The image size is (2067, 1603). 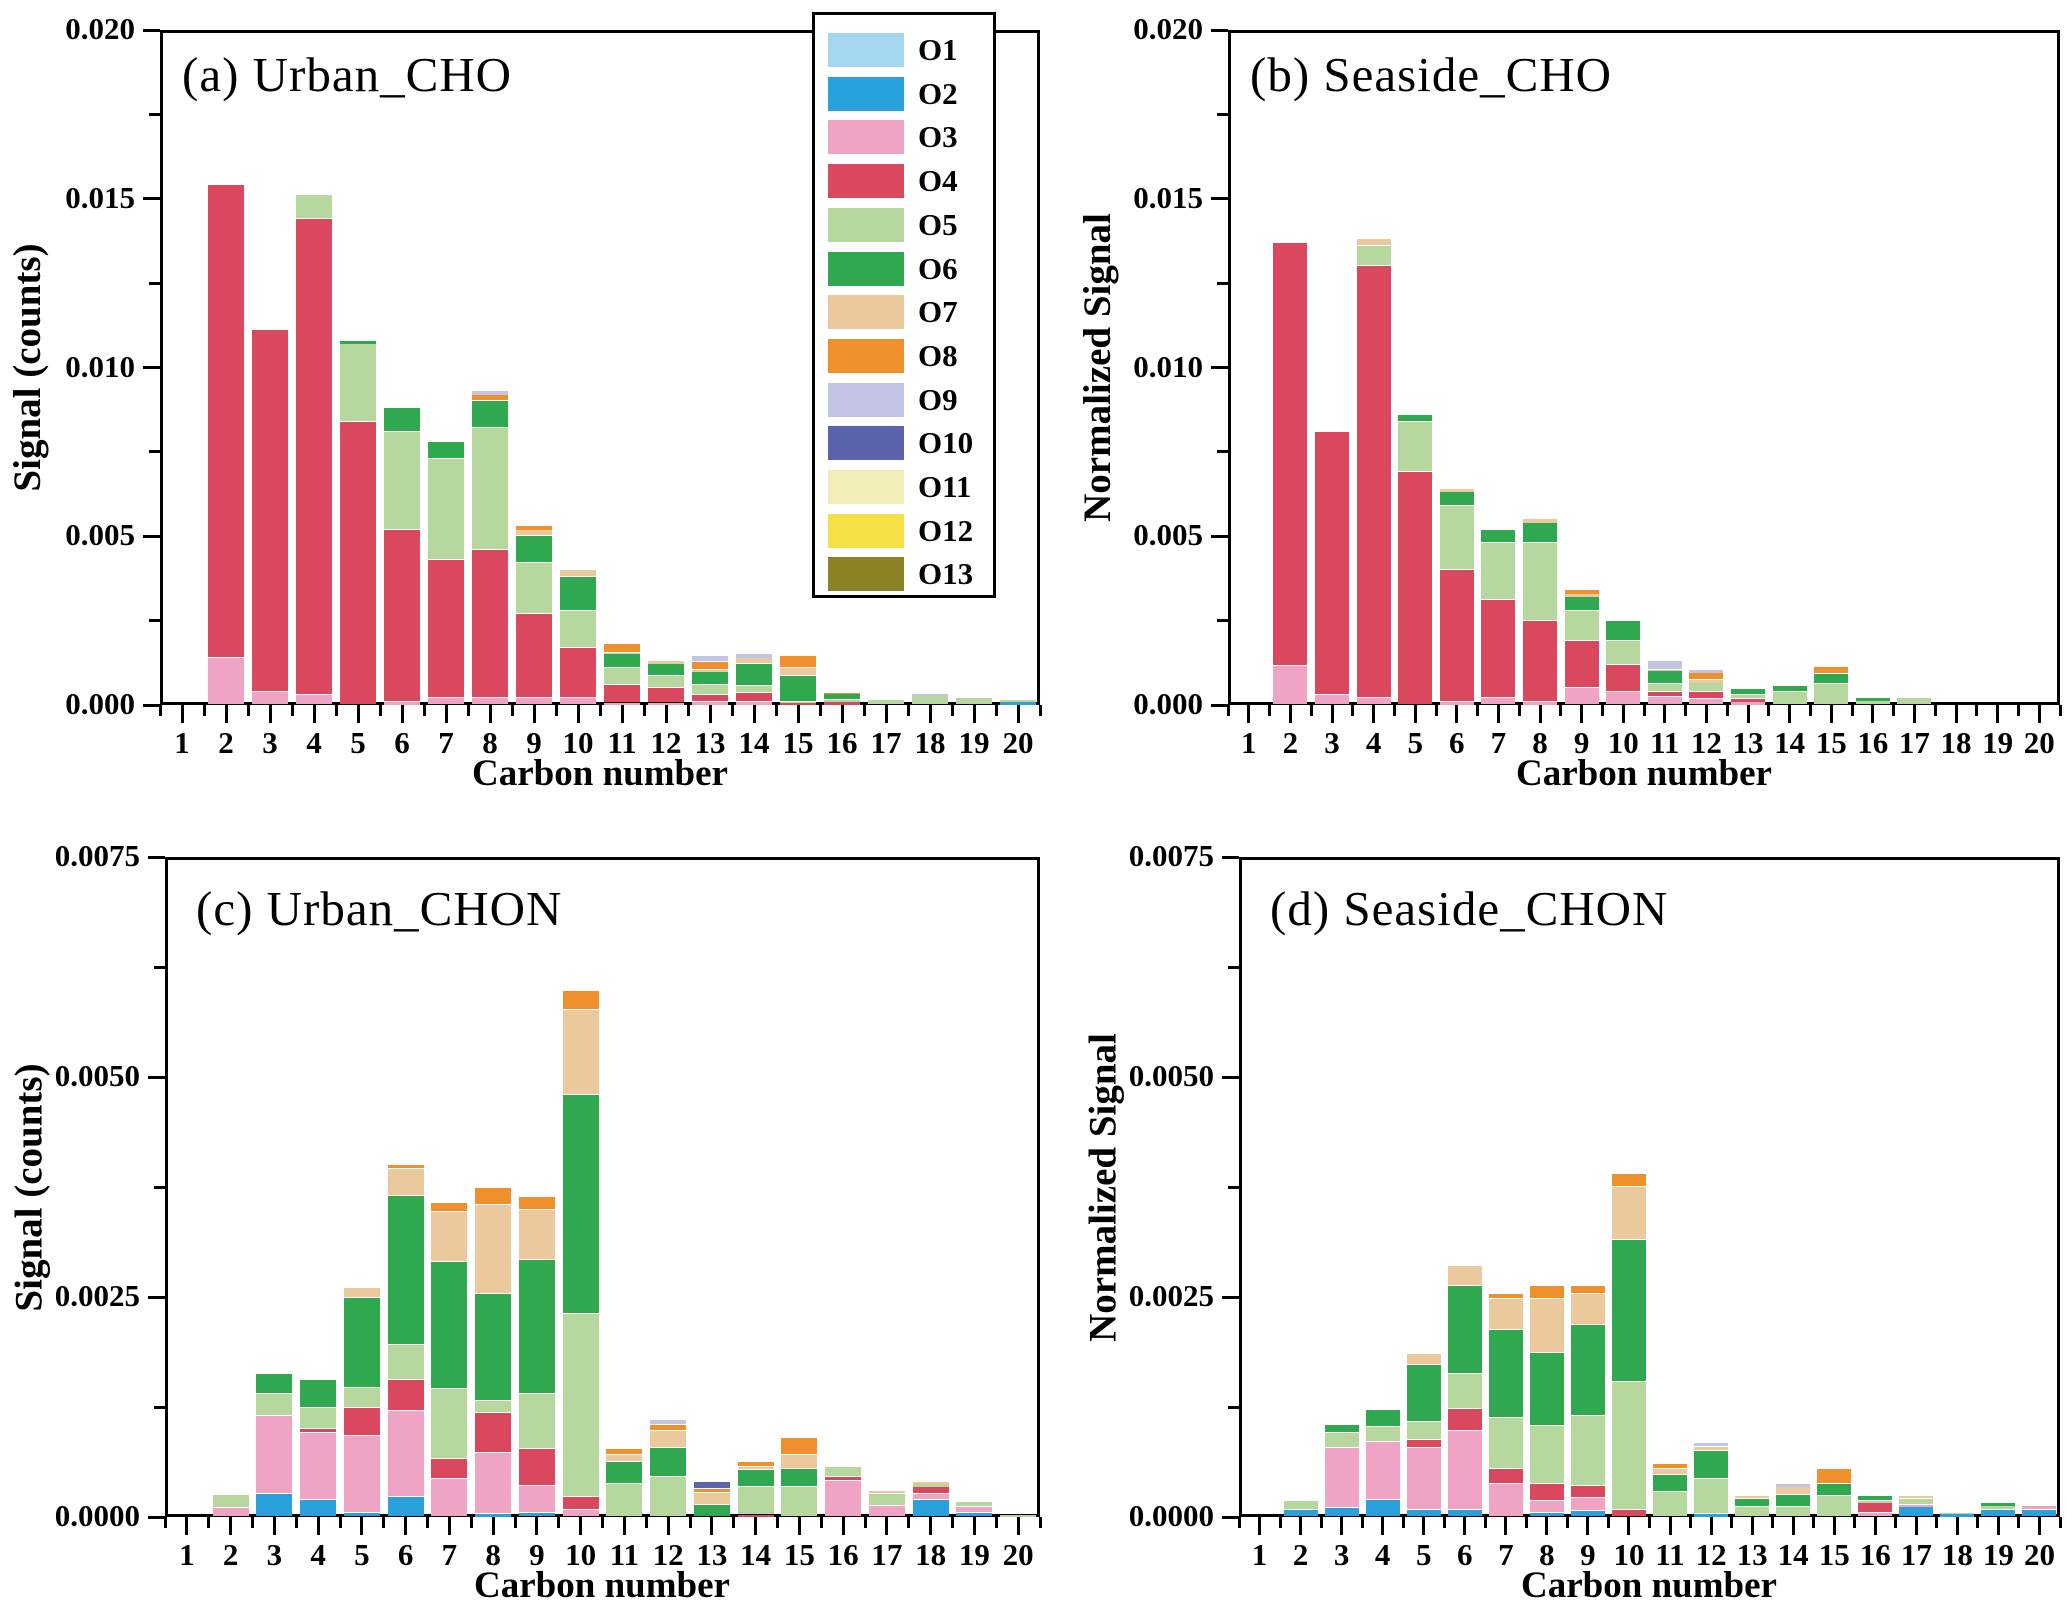 I want to click on legend-swatch-O9, so click(x=866, y=399).